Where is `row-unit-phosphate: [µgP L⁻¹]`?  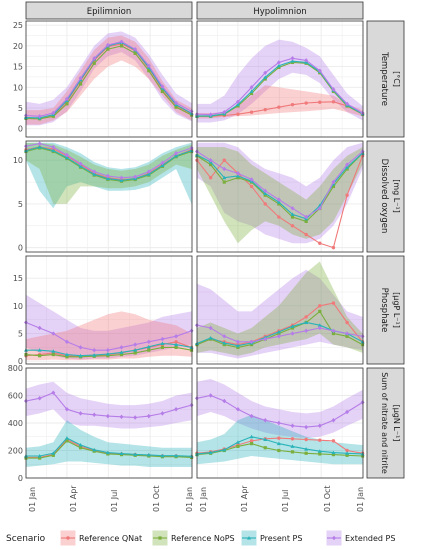 row-unit-phosphate: [µgP L⁻¹] is located at coordinates (396, 310).